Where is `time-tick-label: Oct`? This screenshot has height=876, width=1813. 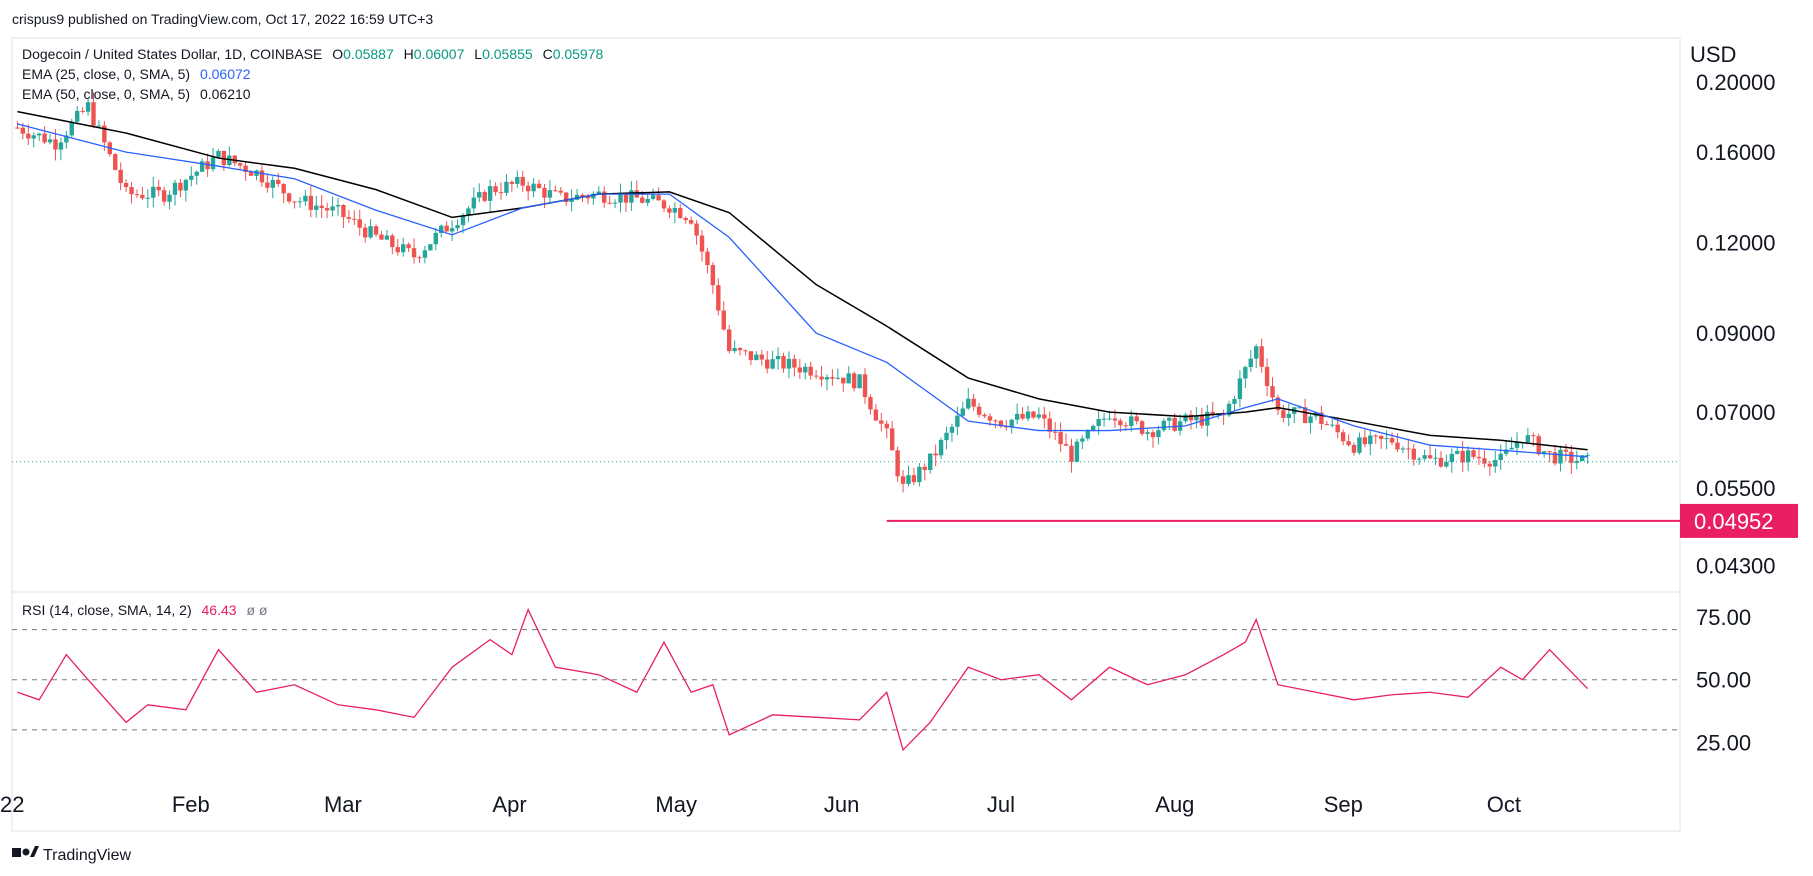 time-tick-label: Oct is located at coordinates (1504, 804).